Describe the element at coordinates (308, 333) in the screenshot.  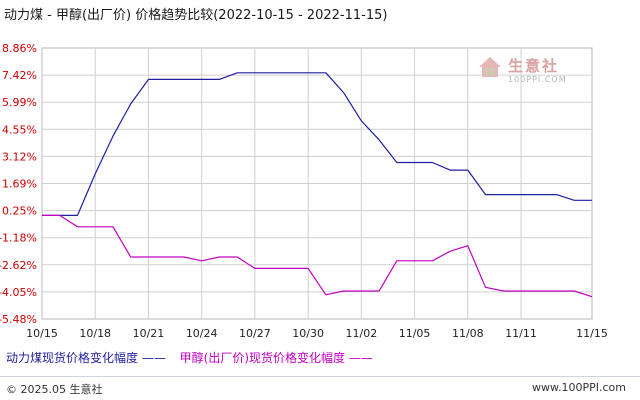
I see `x-tick-label: 10/30` at that location.